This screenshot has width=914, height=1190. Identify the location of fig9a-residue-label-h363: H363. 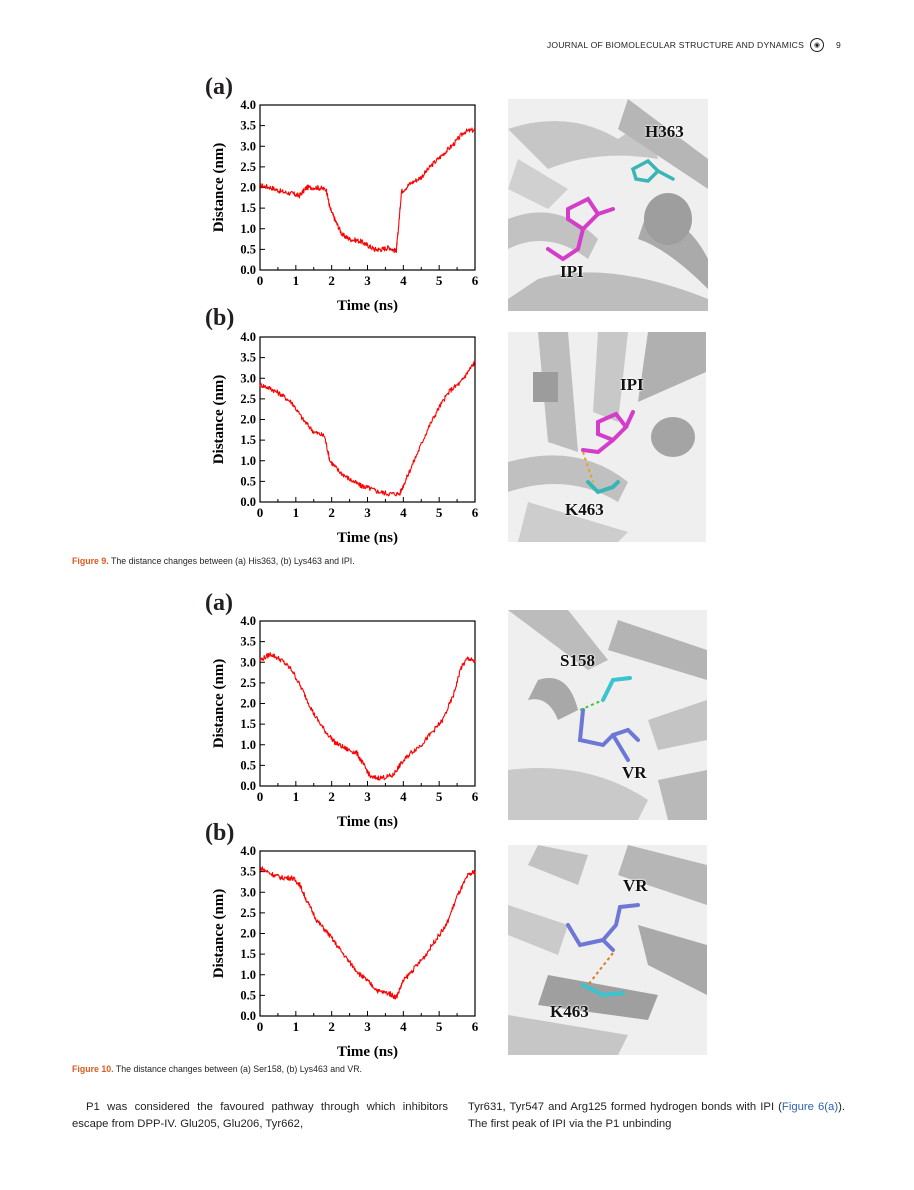
(664, 131).